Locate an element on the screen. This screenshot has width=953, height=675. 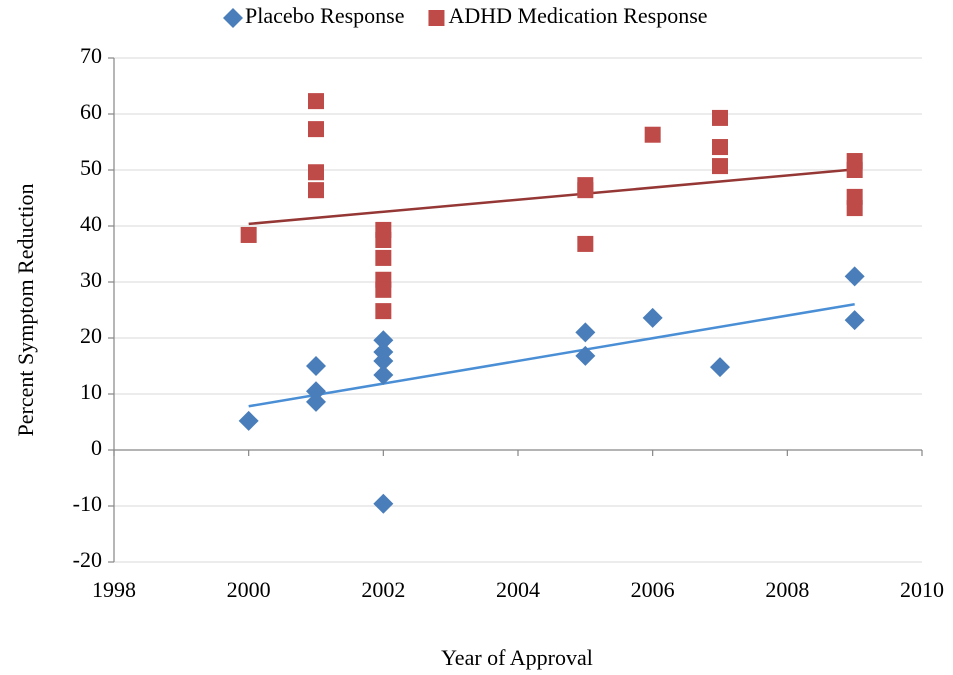
legend-label: ADHD Medication Response is located at coordinates (577, 15).